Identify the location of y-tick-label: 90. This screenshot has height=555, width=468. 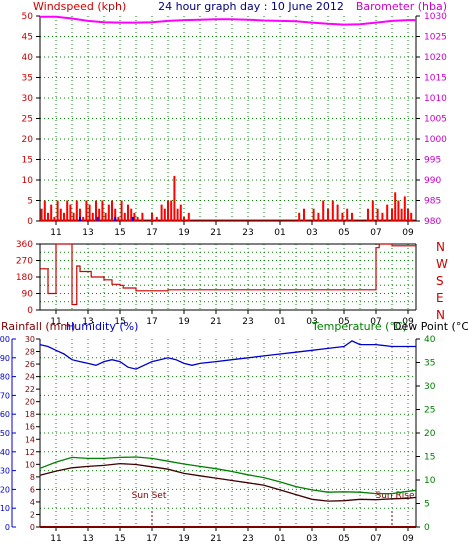
(28, 295).